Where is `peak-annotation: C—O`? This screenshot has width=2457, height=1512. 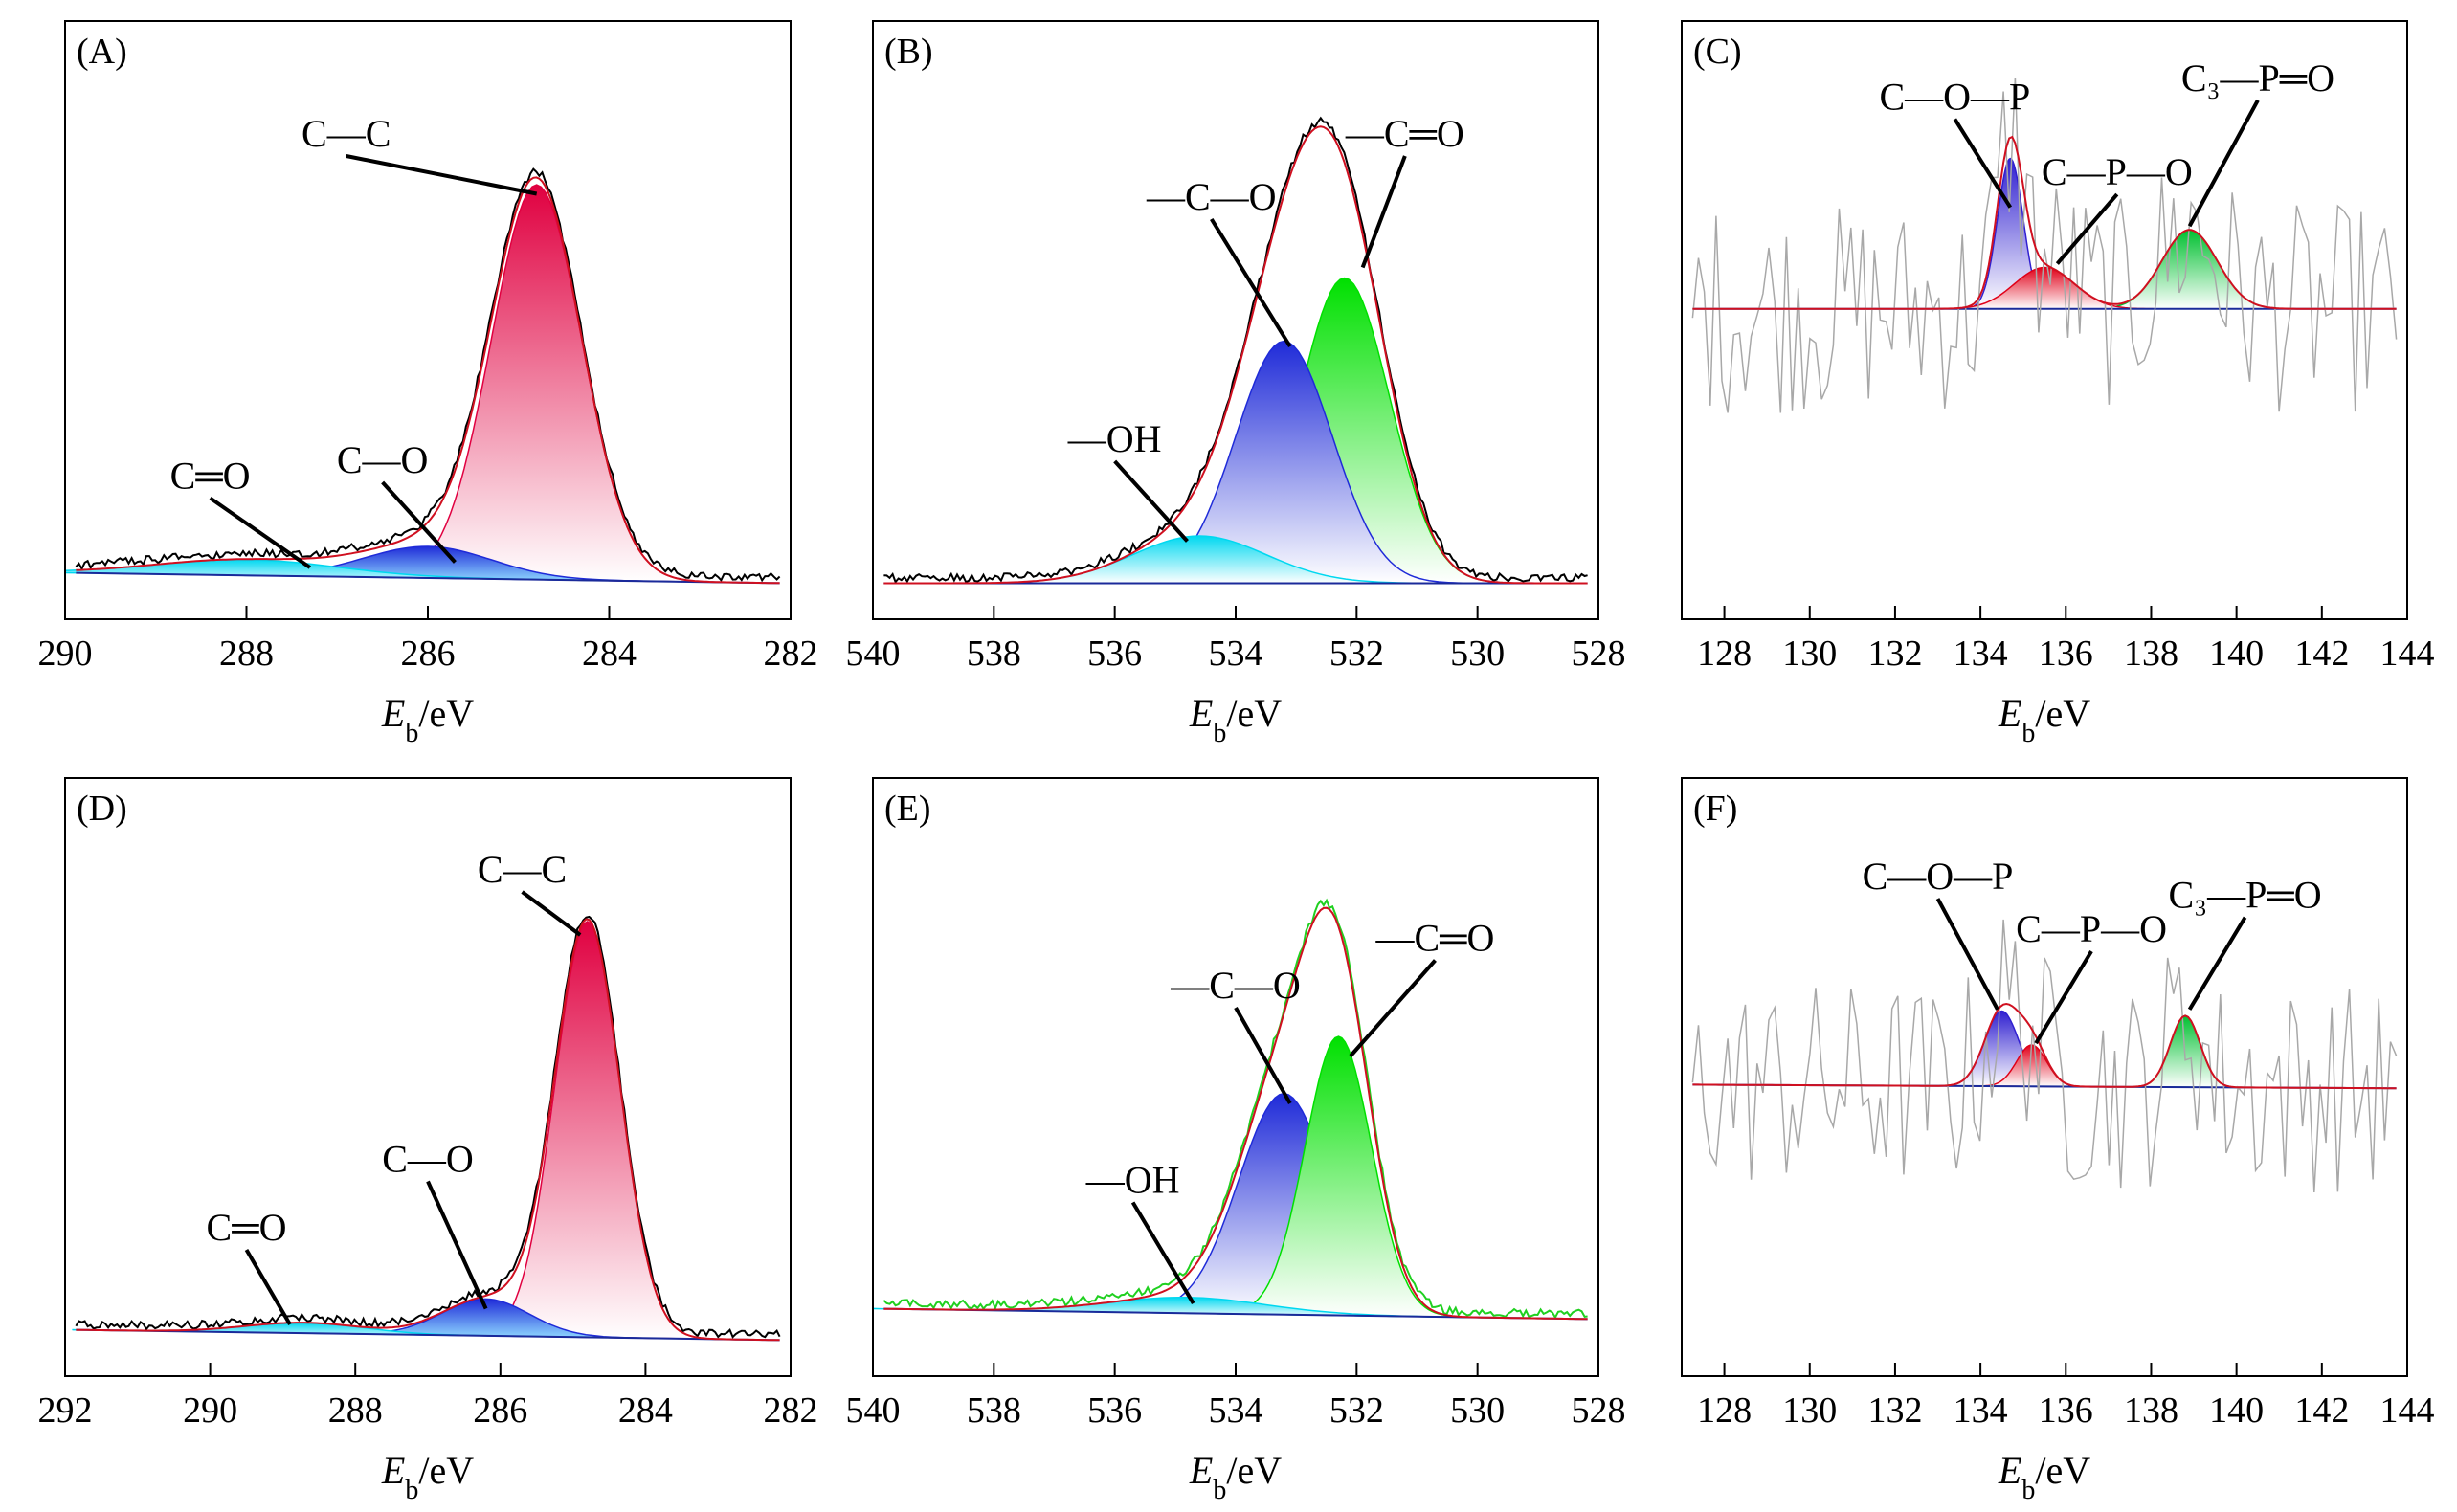
peak-annotation: C—O is located at coordinates (428, 1159).